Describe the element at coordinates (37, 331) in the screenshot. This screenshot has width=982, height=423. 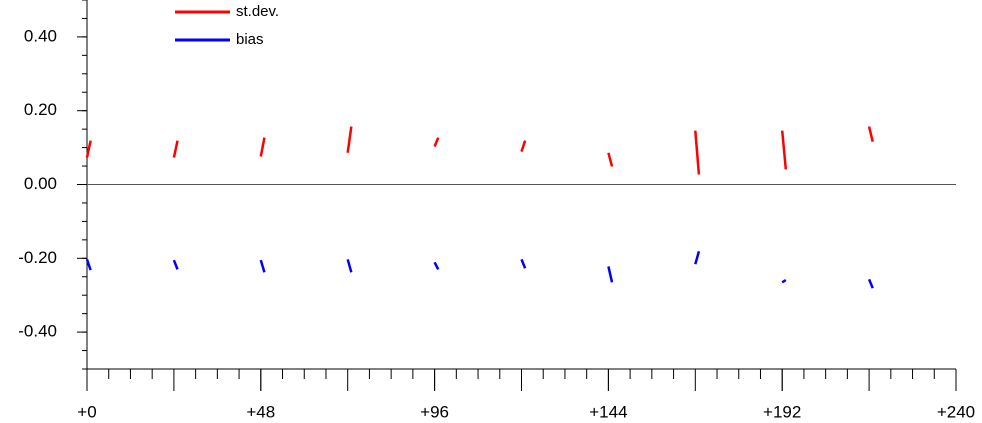
I see `y-tick-label: -0.40` at that location.